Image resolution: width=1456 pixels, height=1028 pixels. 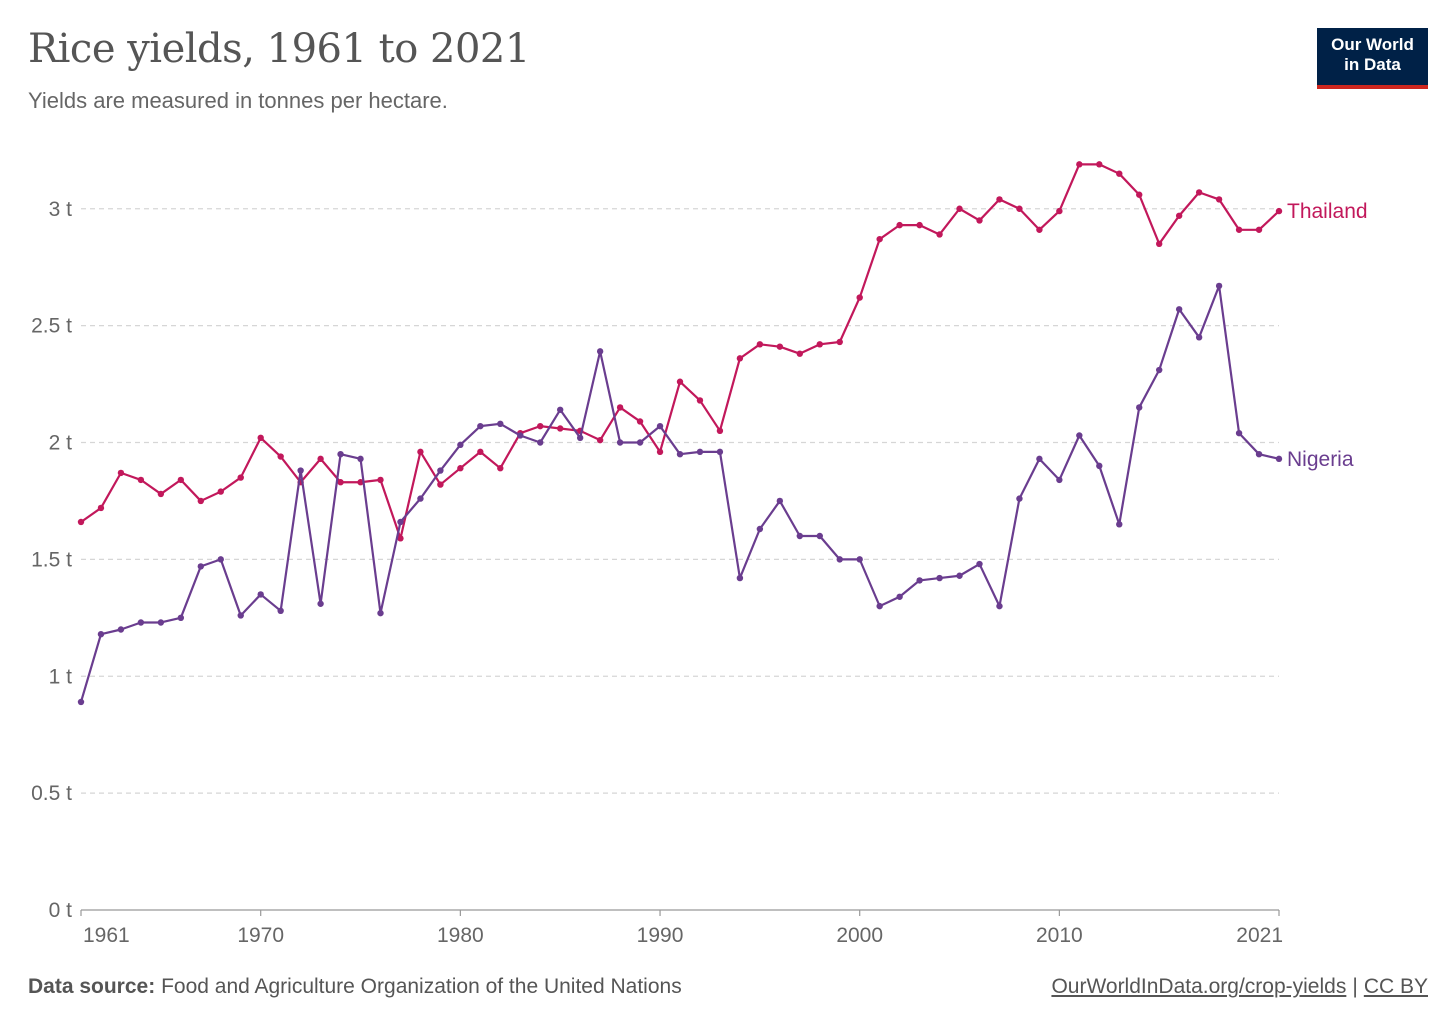 I want to click on y-tick-label: 1.5 t, so click(x=51, y=559).